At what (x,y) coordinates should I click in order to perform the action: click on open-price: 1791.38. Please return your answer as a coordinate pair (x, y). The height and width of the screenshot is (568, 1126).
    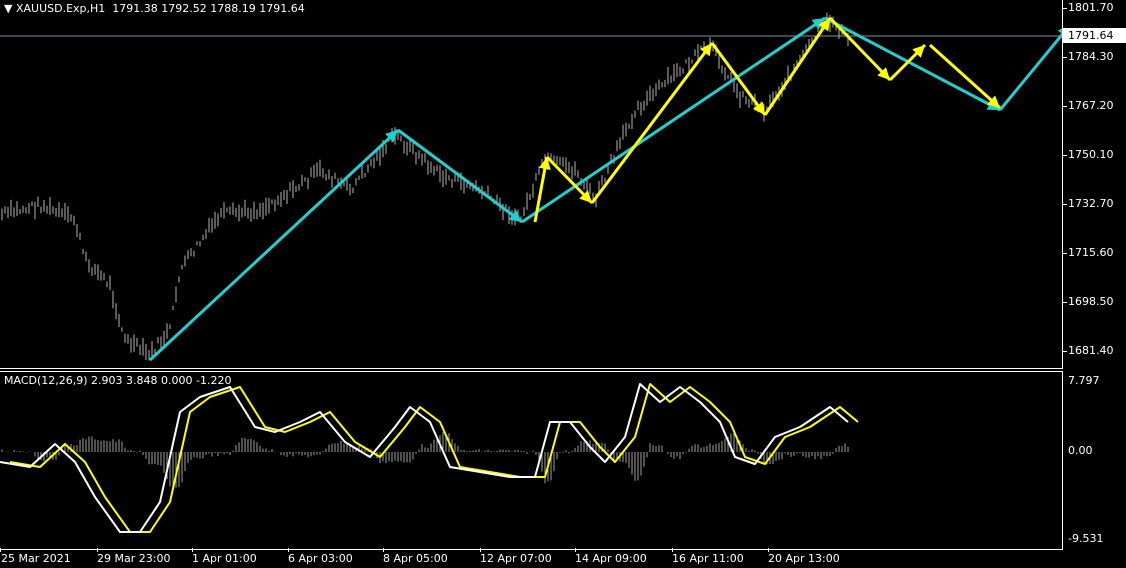
    Looking at the image, I should click on (135, 8).